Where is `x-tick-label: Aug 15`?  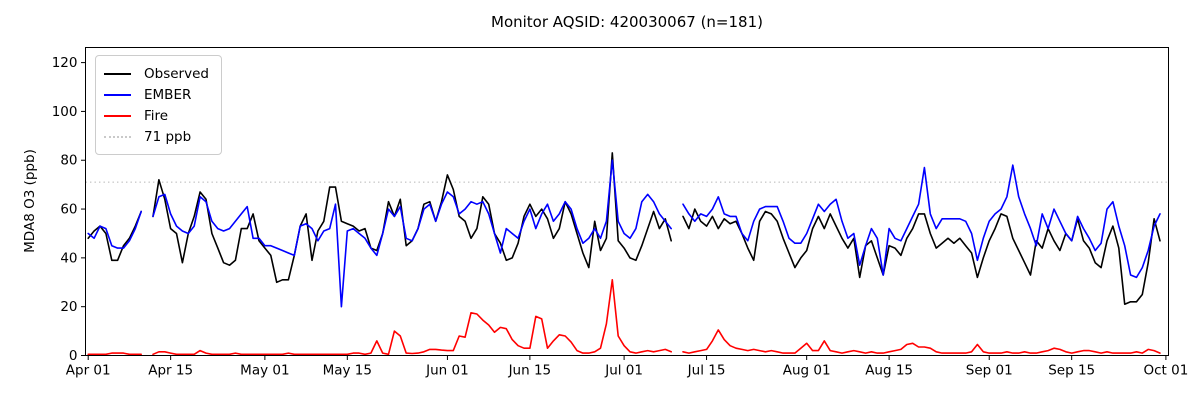 x-tick-label: Aug 15 is located at coordinates (889, 371).